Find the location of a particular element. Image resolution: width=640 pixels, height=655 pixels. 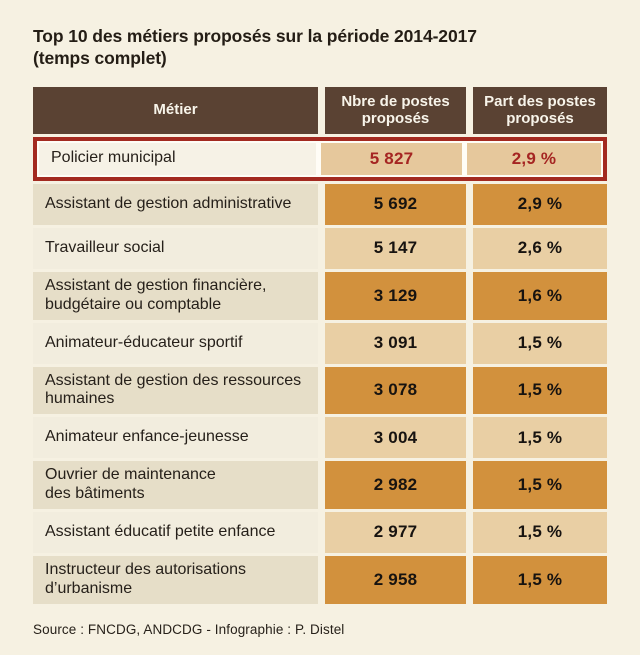

postes-cell: 3 004 is located at coordinates (395, 438).